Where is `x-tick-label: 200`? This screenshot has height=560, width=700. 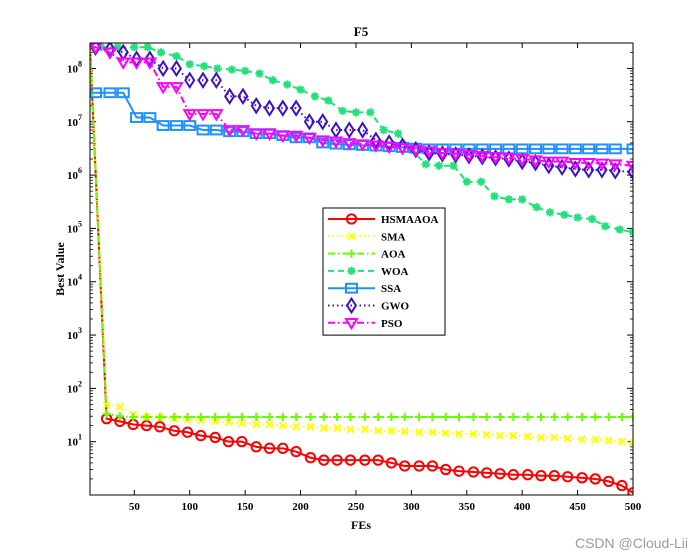 x-tick-label: 200 is located at coordinates (300, 507).